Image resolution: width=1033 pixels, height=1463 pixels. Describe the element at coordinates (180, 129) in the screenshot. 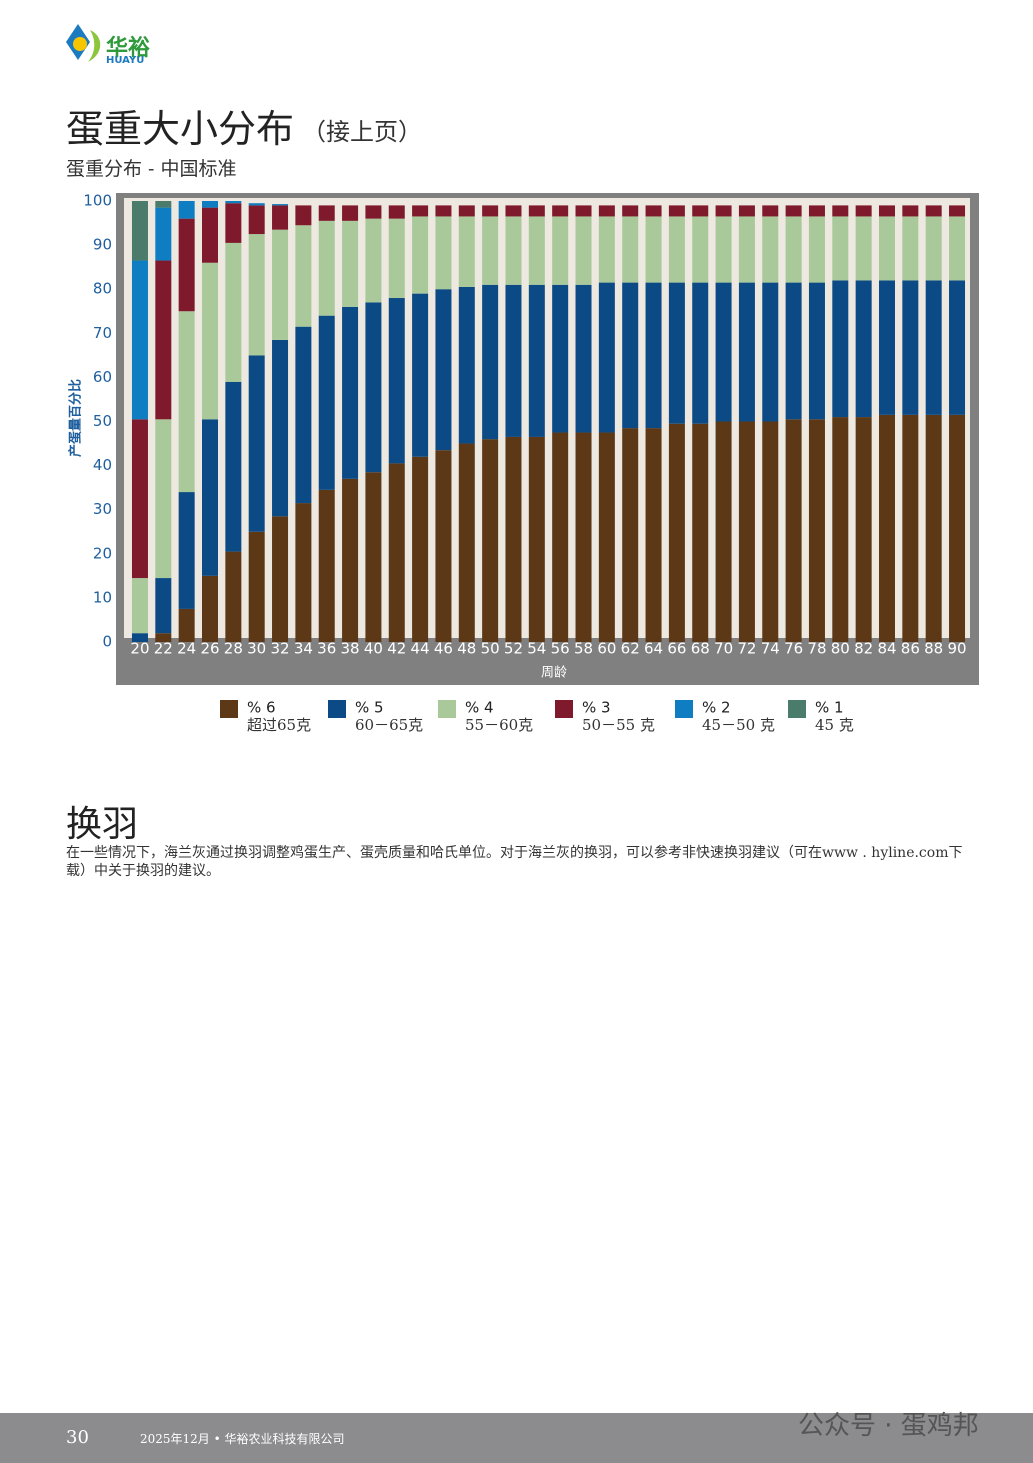

I see `page-title: 蛋重大小分布` at that location.